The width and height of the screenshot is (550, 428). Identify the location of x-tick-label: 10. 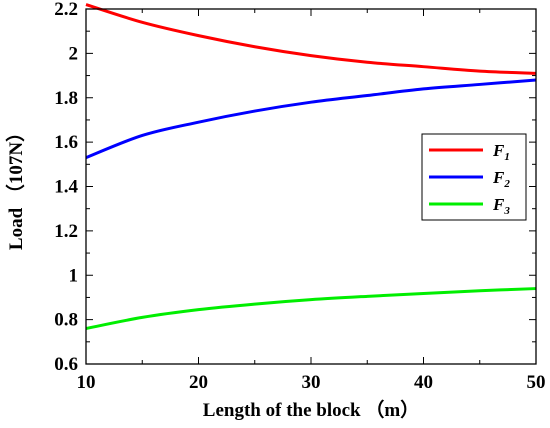
(86, 382).